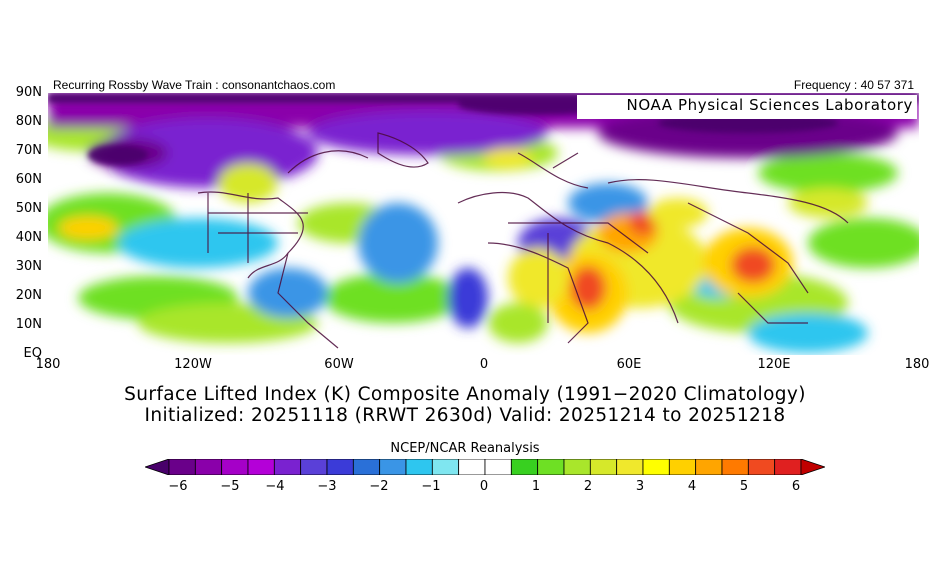  Describe the element at coordinates (640, 486) in the screenshot. I see `colorbar-tick-label: 3` at that location.